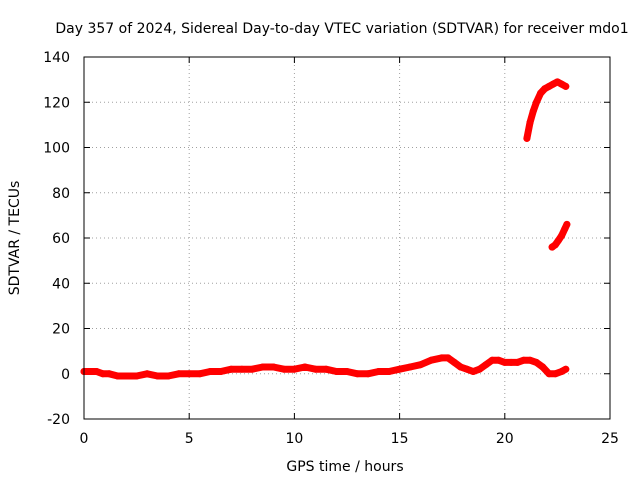  I want to click on x-tick-label: 0, so click(84, 439).